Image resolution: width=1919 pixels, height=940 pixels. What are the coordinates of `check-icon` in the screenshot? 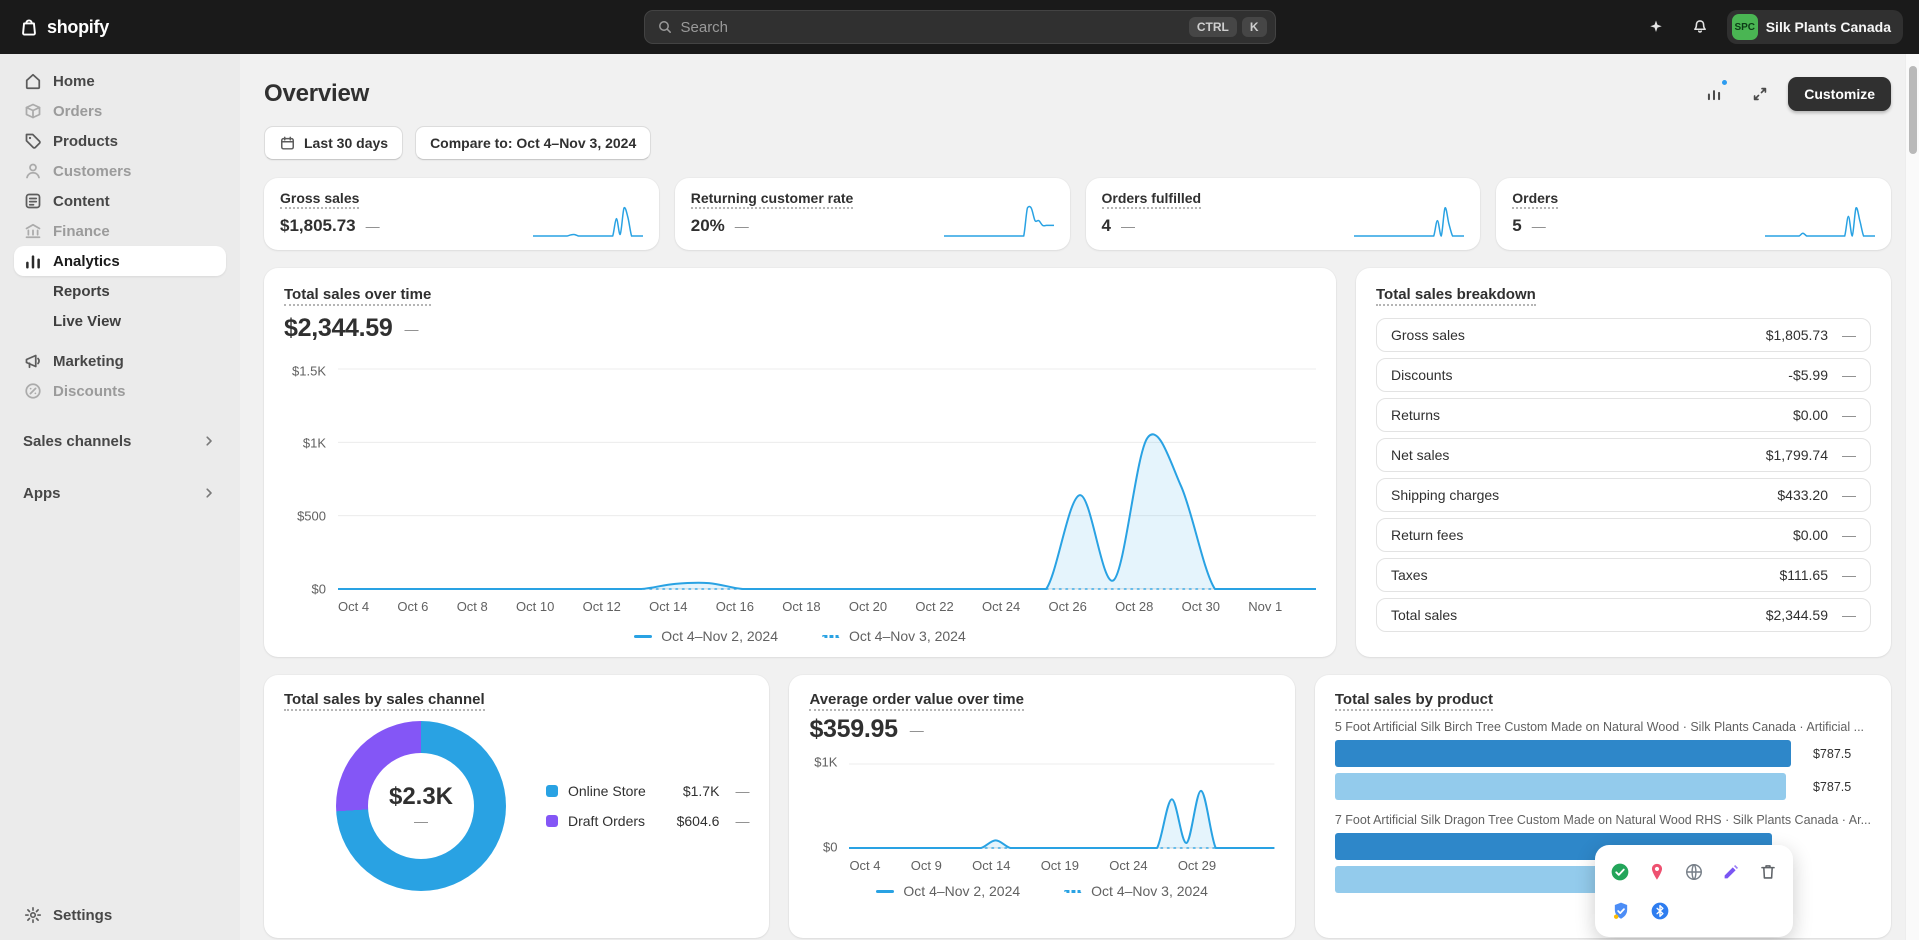 It's located at (1619, 871).